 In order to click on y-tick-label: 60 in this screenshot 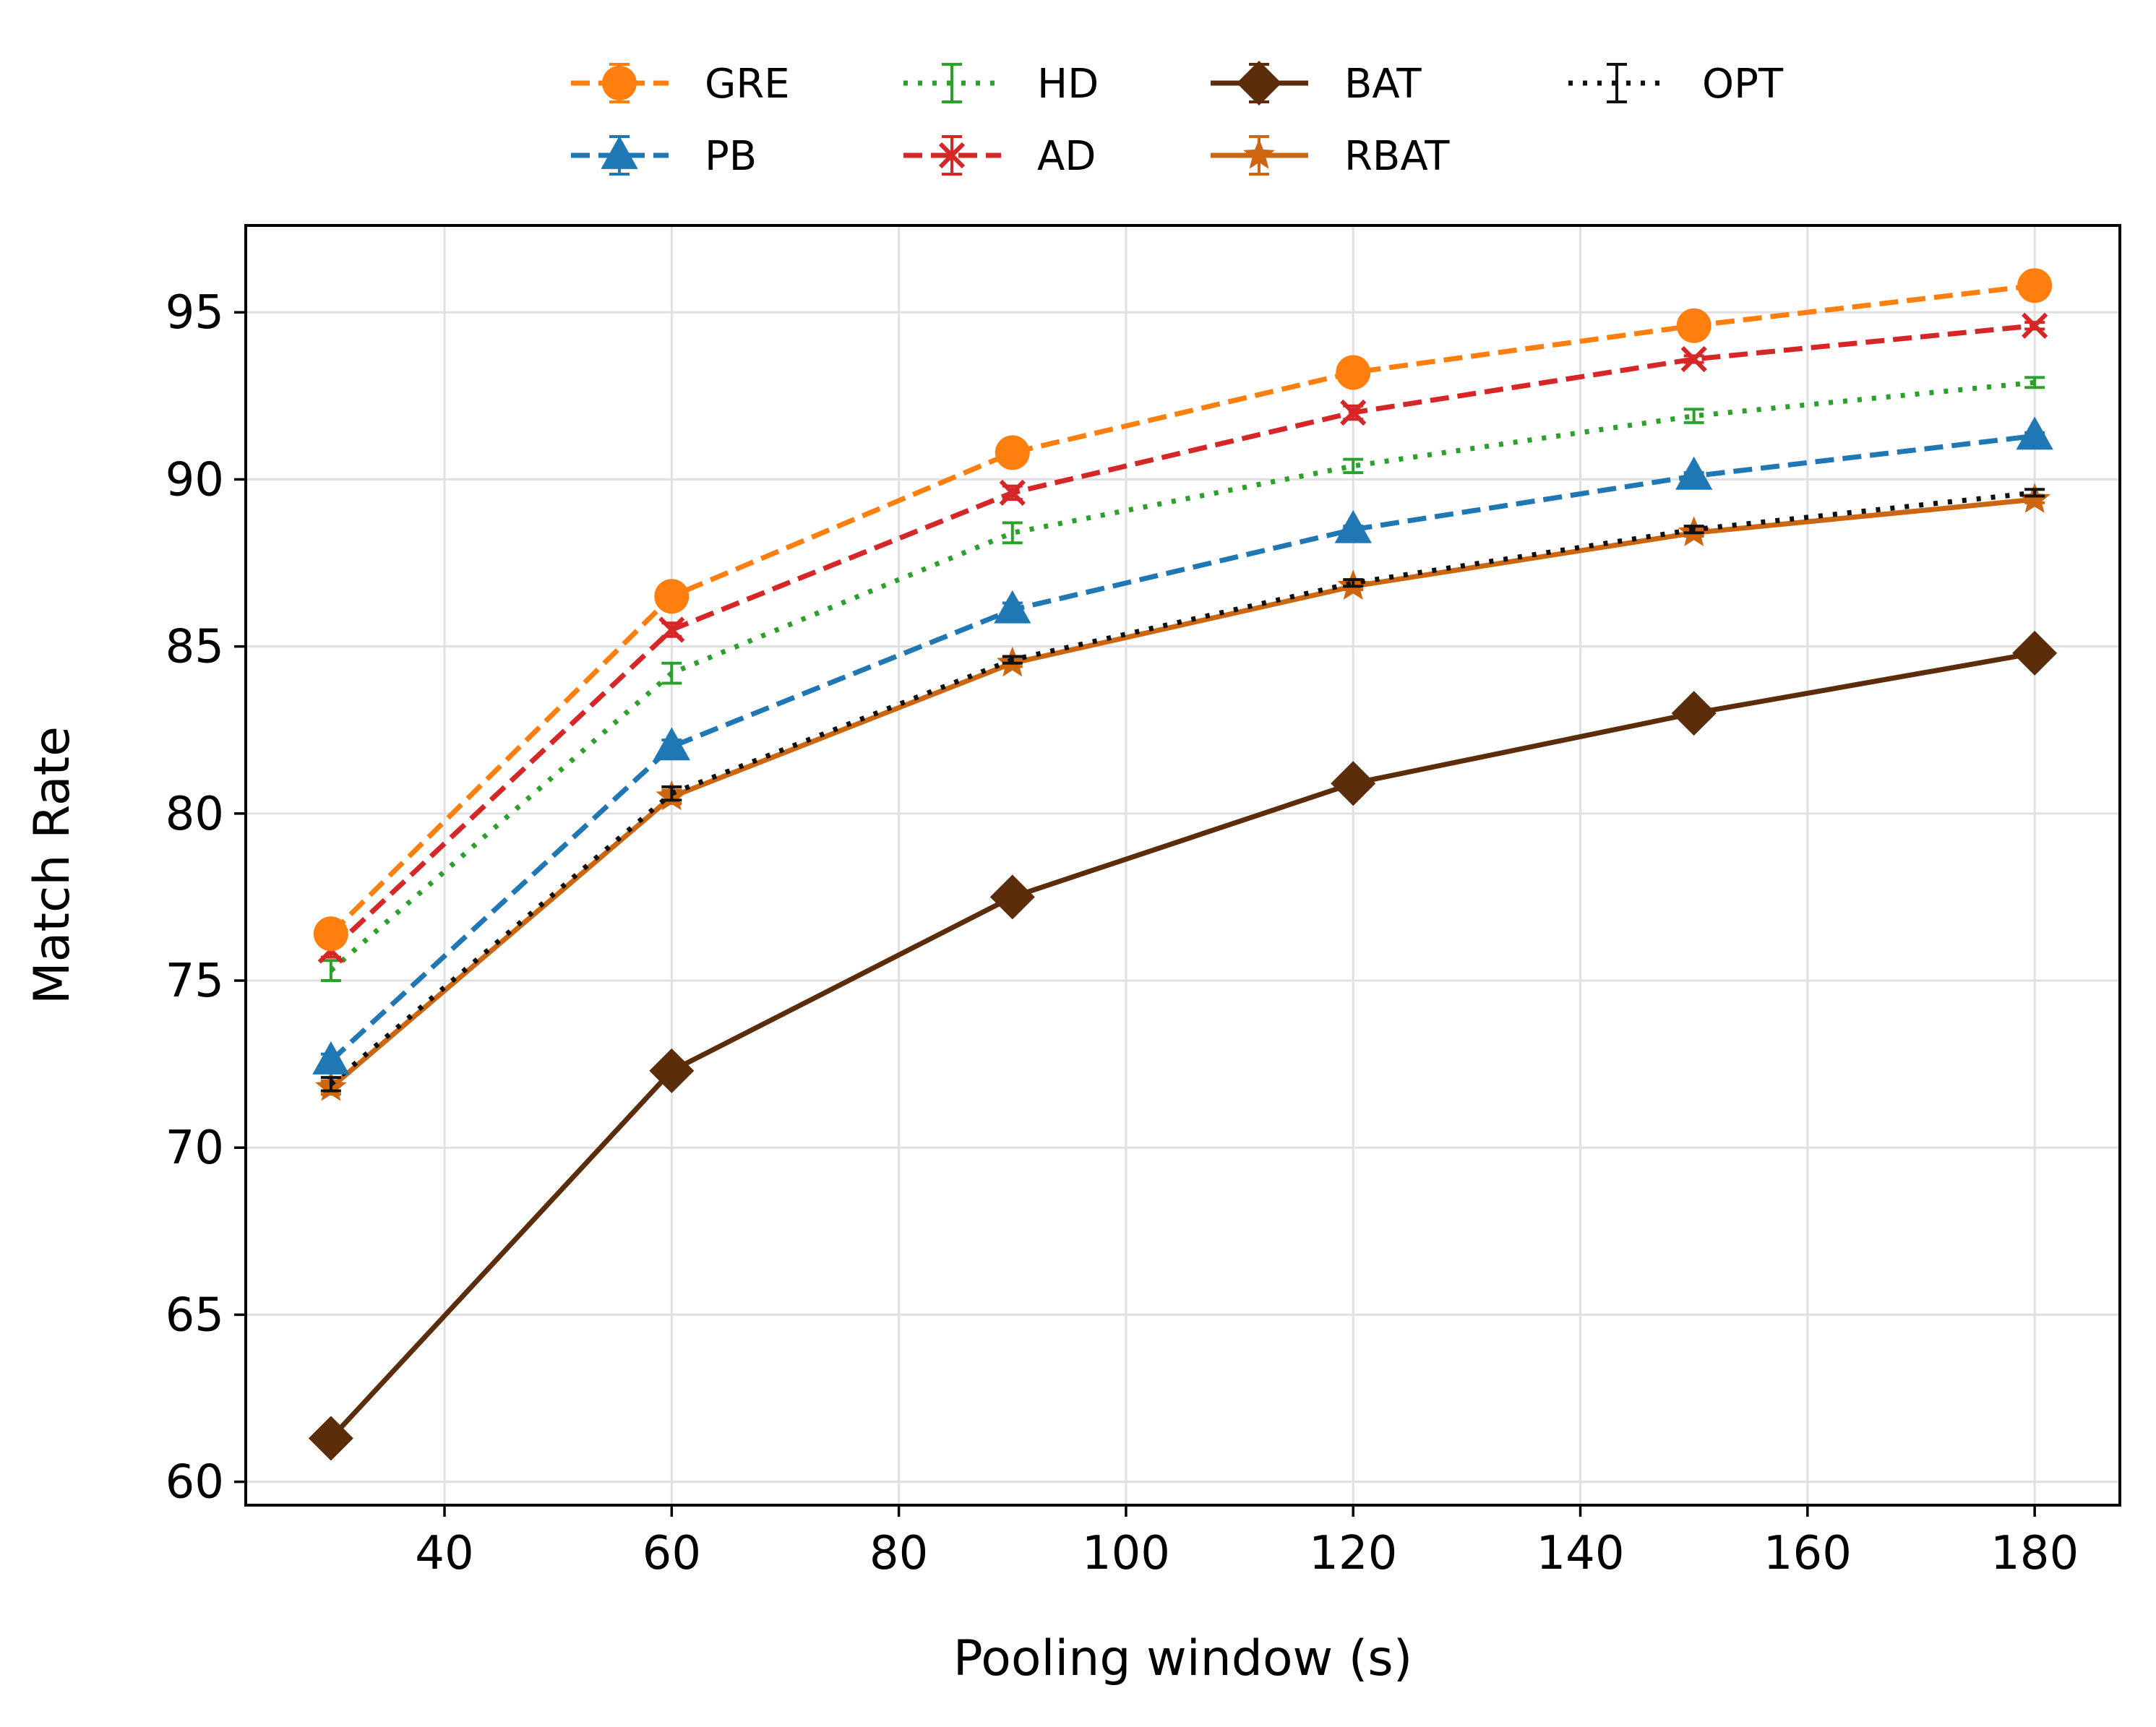, I will do `click(195, 1482)`.